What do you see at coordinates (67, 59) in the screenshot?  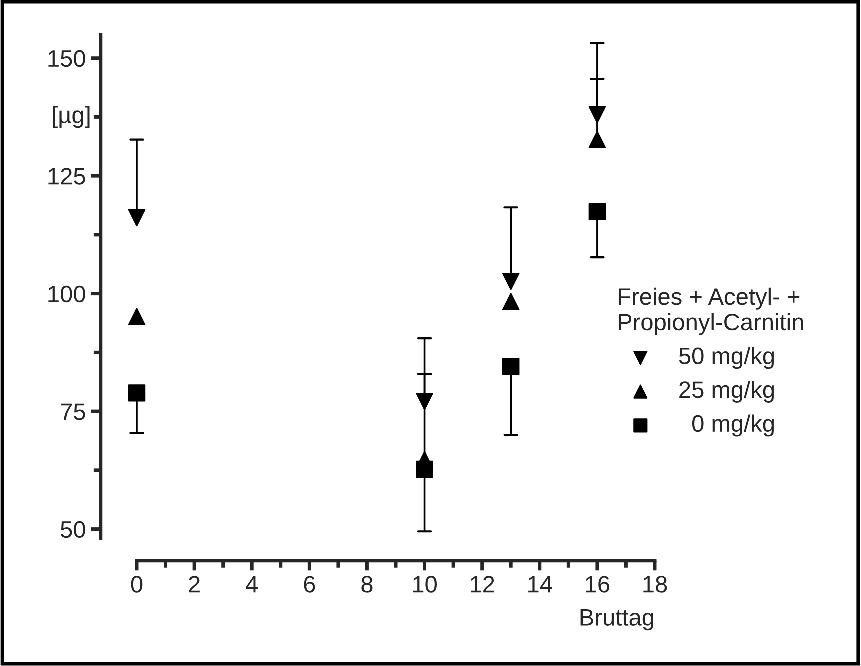 I see `y-tick-label: 150` at bounding box center [67, 59].